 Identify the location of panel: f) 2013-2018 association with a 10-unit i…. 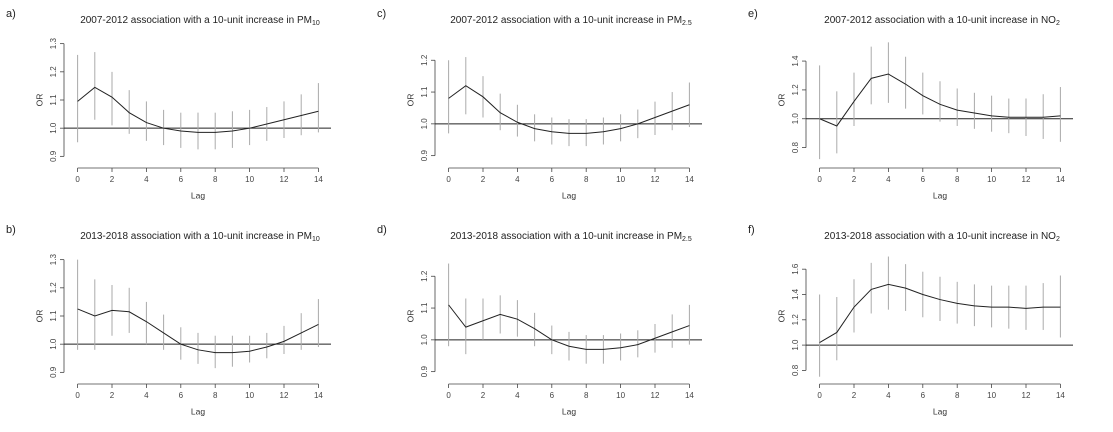
(910, 320).